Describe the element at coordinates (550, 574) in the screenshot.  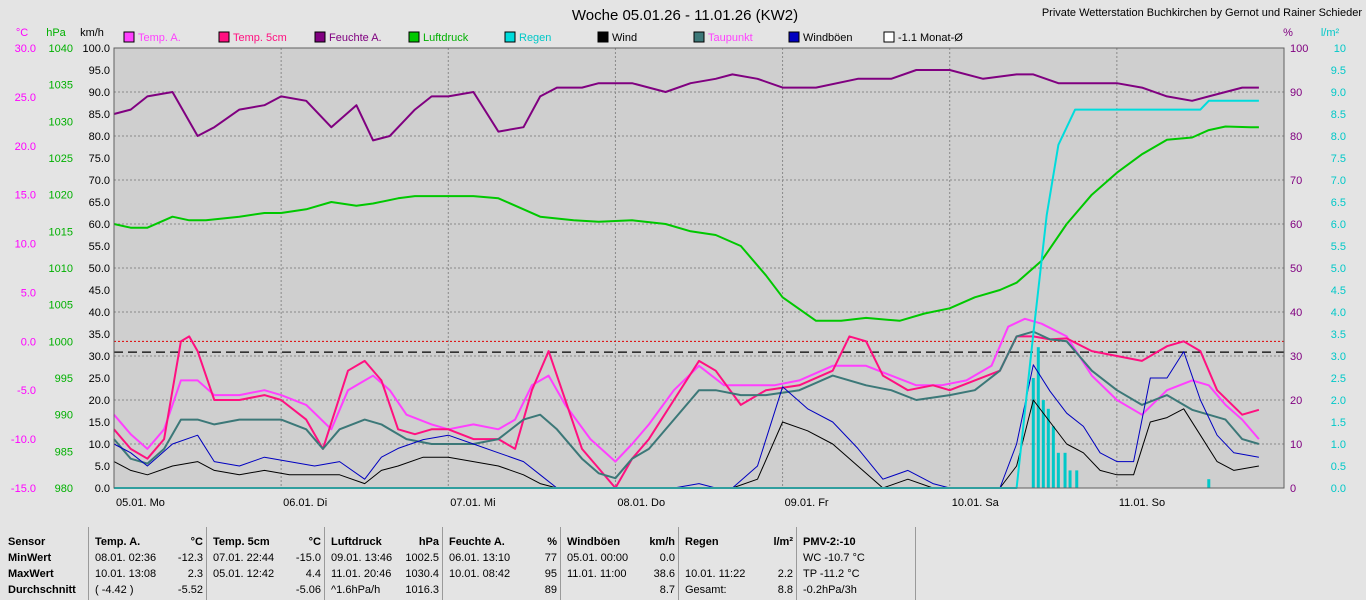
I see `max-value: 95` at that location.